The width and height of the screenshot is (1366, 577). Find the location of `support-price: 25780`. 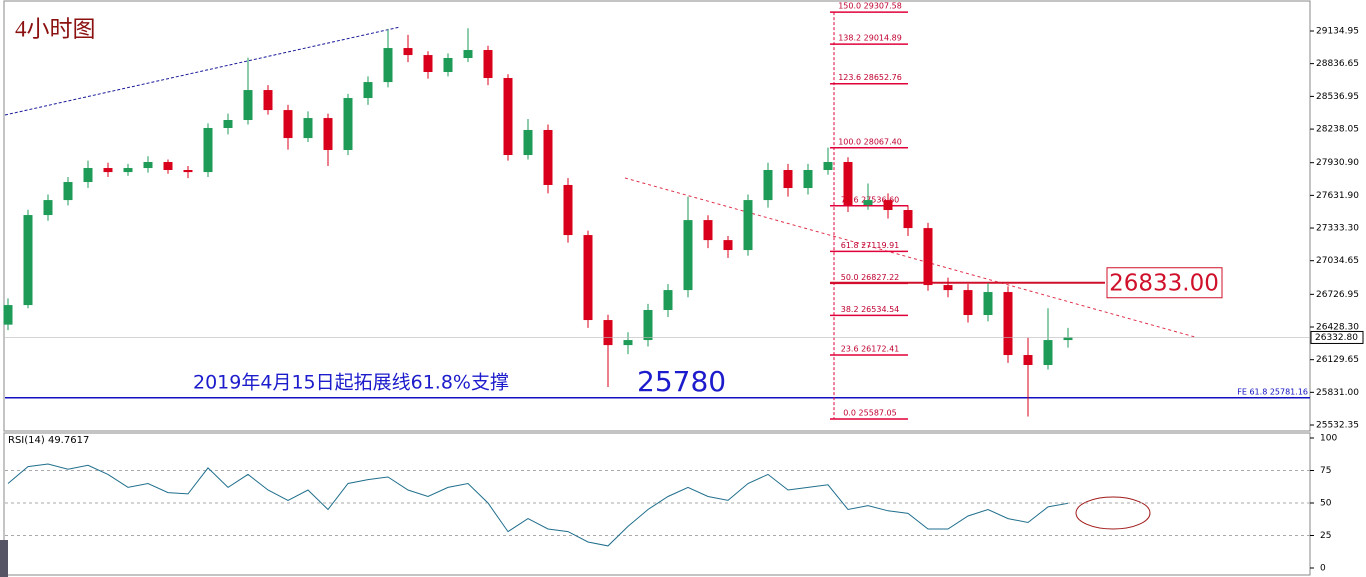

support-price: 25780 is located at coordinates (681, 381).